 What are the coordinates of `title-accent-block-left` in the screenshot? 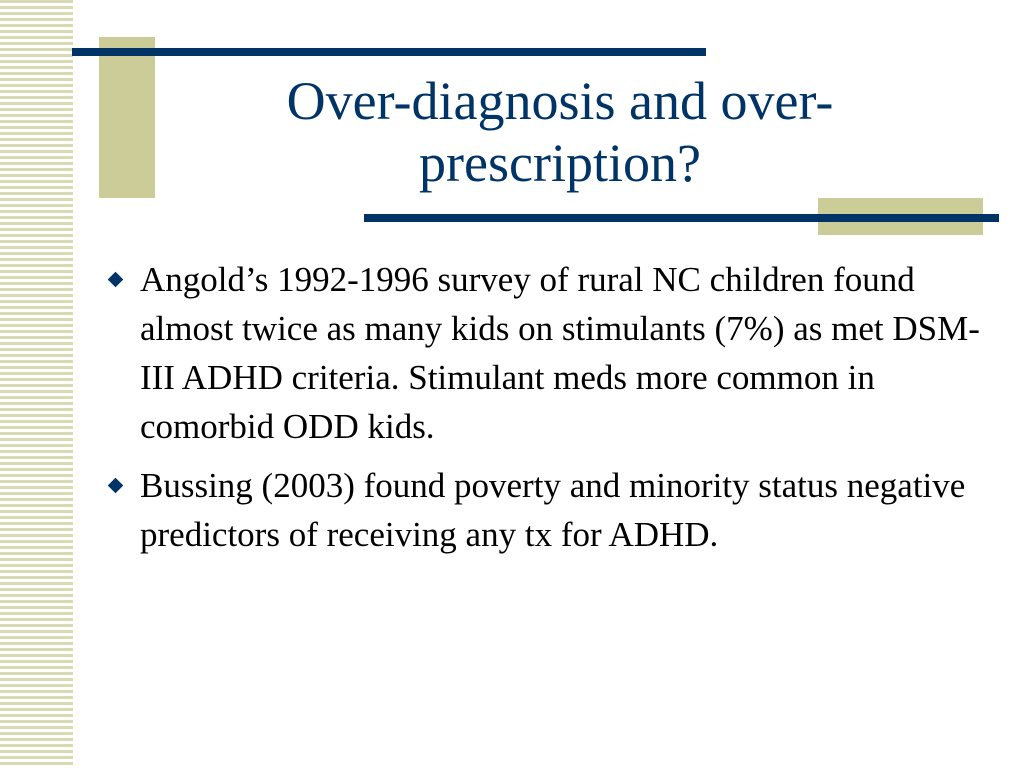 It's located at (127, 117).